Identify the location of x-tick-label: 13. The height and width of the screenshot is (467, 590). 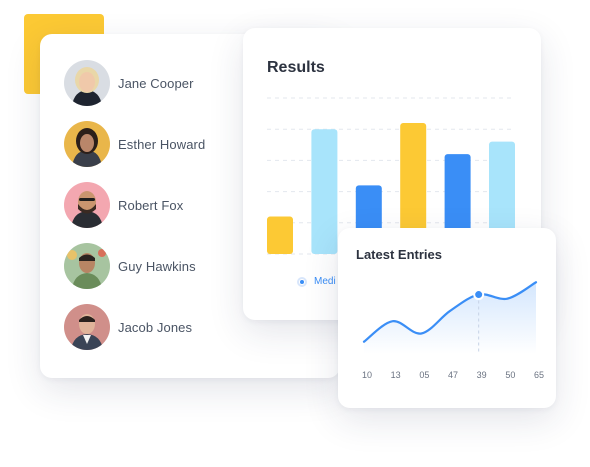
(395, 375).